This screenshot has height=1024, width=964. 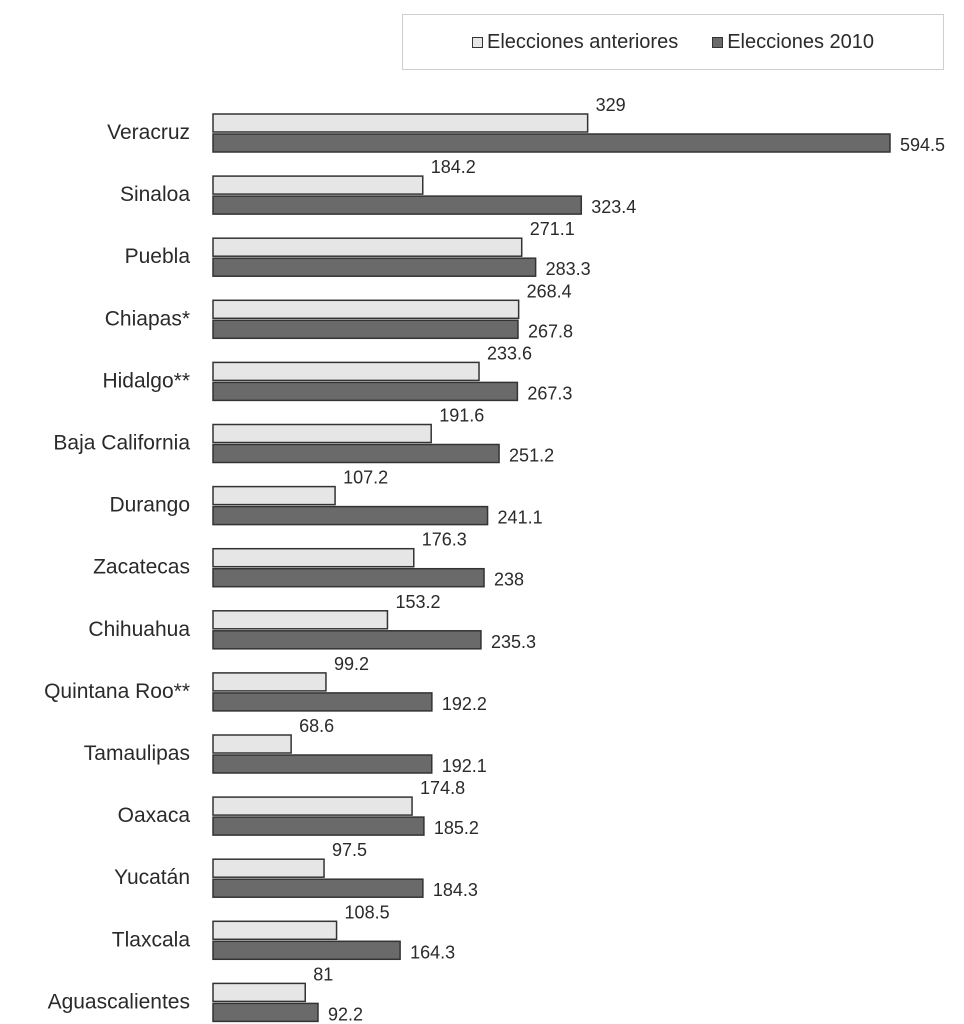 What do you see at coordinates (461, 416) in the screenshot?
I see `value-label-anteriores-baja-california: 191.6` at bounding box center [461, 416].